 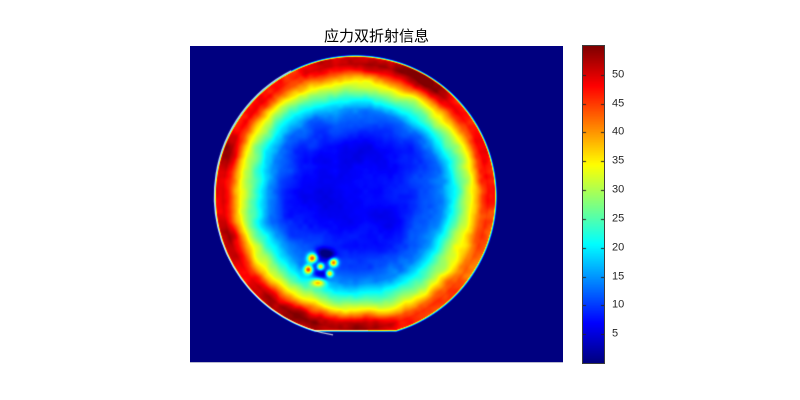 I want to click on colorbar-tick-label: 25, so click(x=618, y=218).